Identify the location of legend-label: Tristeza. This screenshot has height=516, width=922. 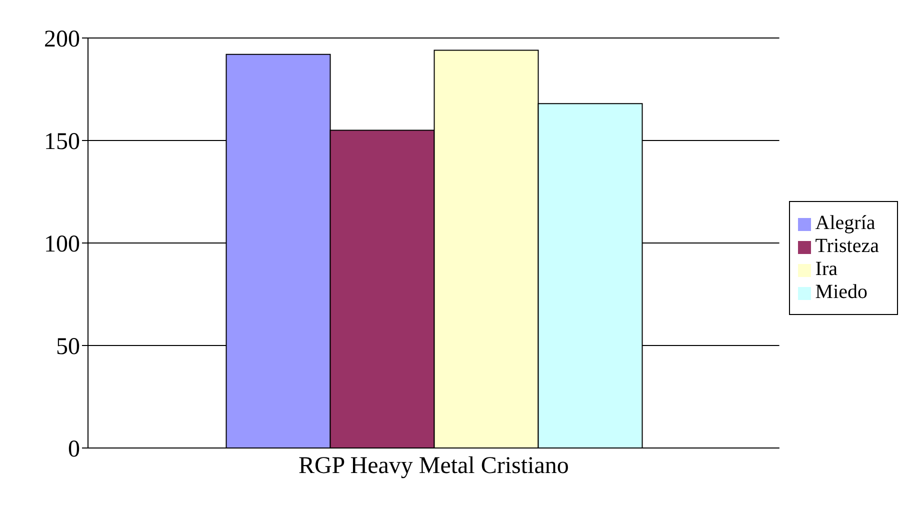
(847, 246).